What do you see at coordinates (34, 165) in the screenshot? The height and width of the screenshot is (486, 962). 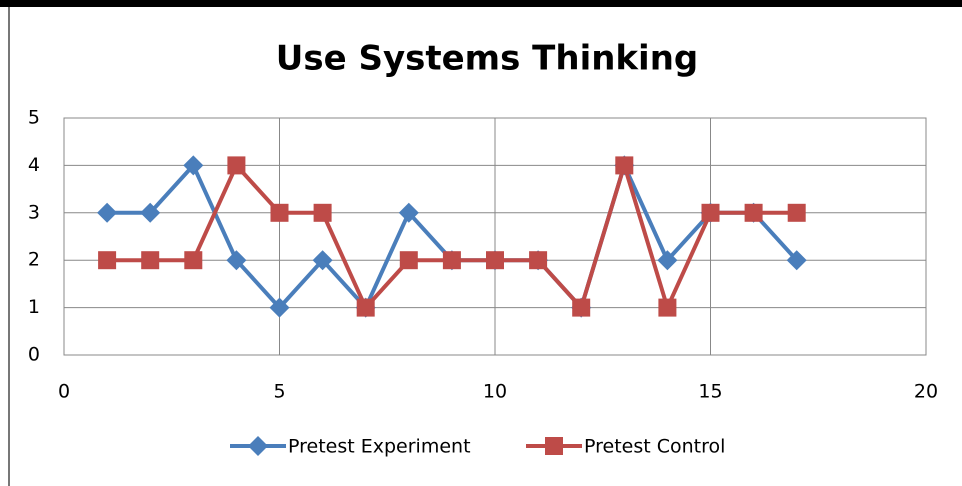 I see `y-tick-label: 4` at bounding box center [34, 165].